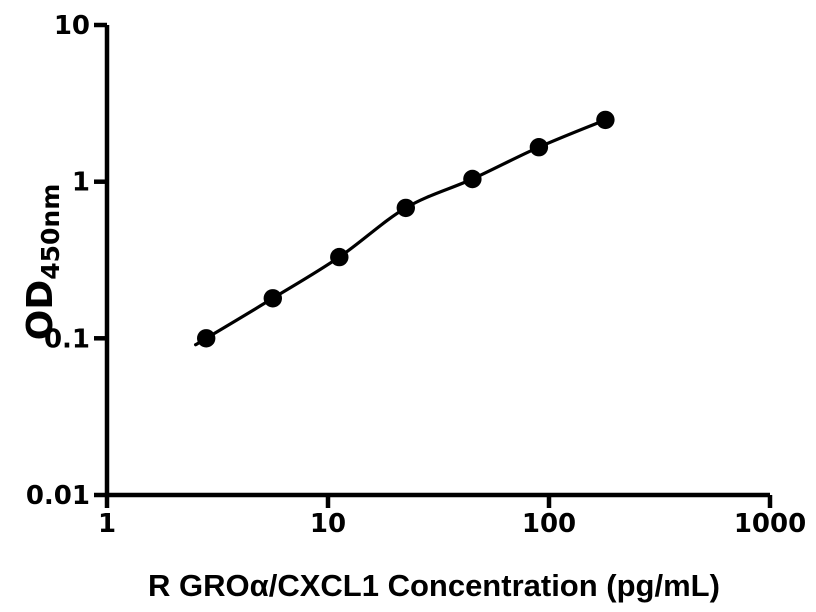 The width and height of the screenshot is (816, 612). I want to click on y-tick-label: 0.1, so click(67, 339).